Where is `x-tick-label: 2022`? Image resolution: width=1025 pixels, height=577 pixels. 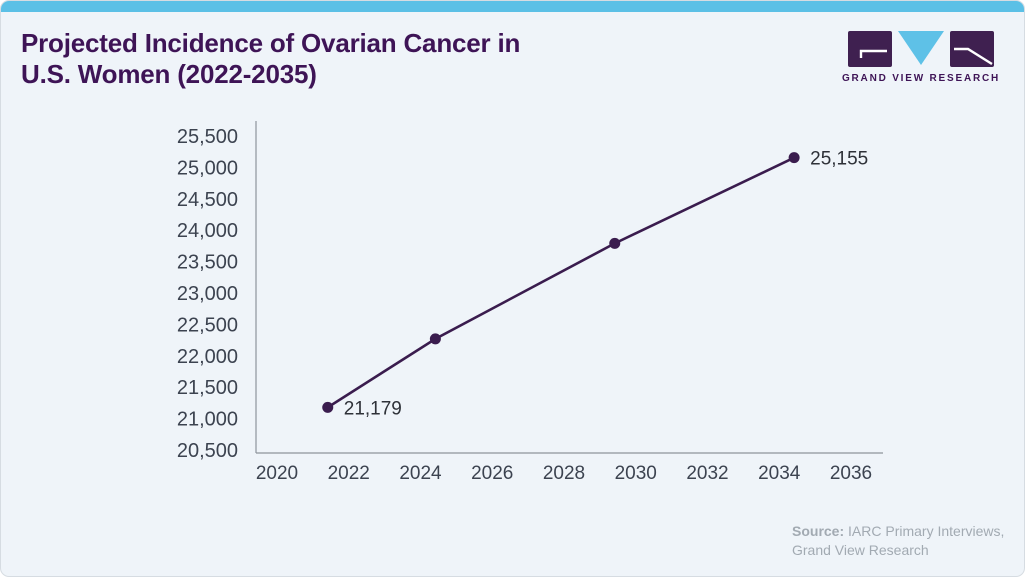 x-tick-label: 2022 is located at coordinates (349, 473).